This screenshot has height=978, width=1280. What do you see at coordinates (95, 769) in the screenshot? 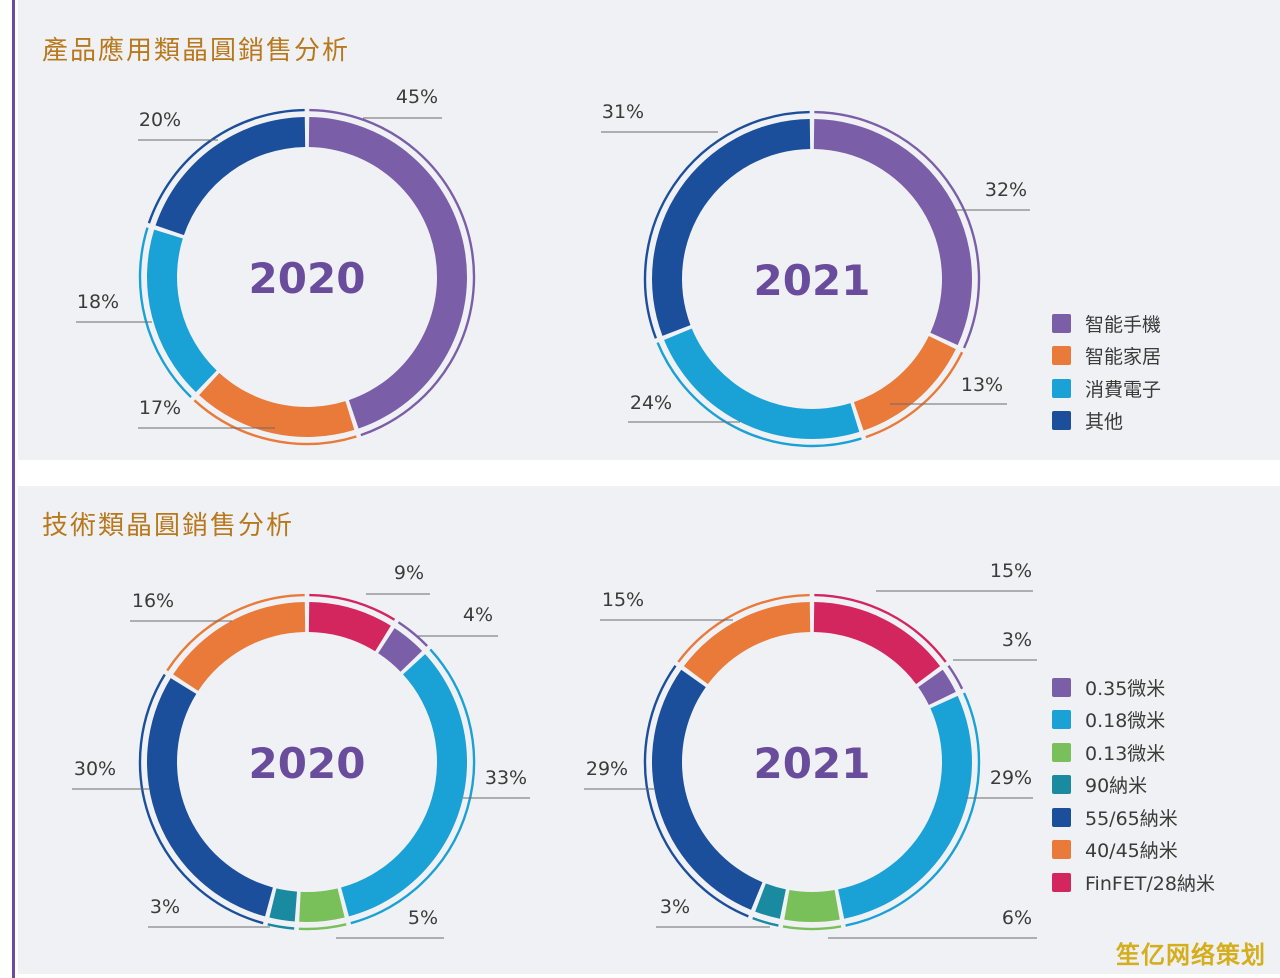
I see `data-label: 30%` at bounding box center [95, 769].